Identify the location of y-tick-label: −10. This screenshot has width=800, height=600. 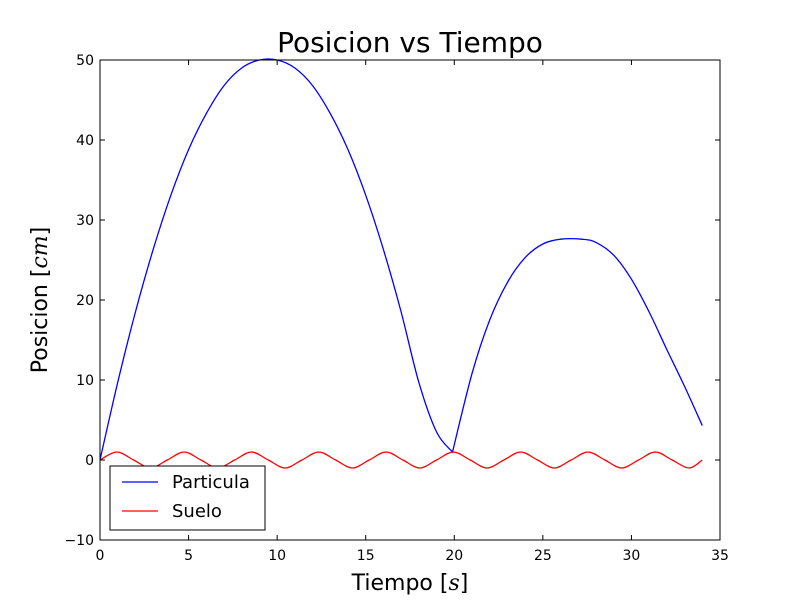
(79, 541).